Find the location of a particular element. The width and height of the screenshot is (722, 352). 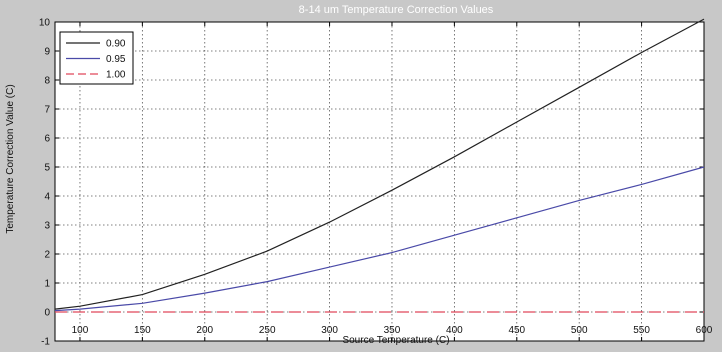

legend-label-2: 0.95 is located at coordinates (116, 59).